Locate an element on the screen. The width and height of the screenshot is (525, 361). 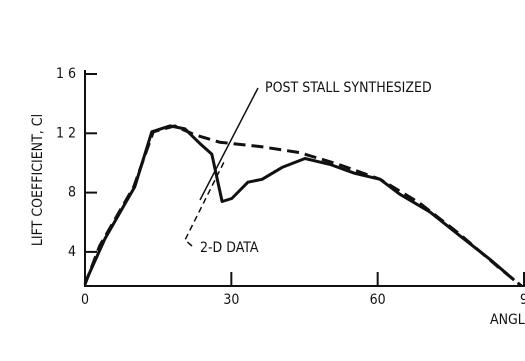
leader-2d is located at coordinates (205, 203).